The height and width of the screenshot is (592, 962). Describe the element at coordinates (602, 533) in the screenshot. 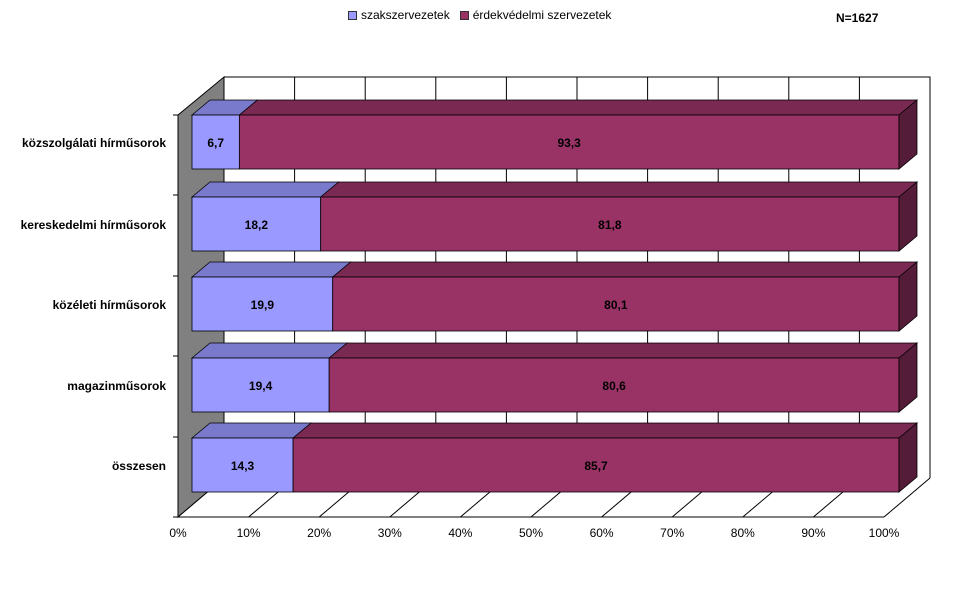

I see `x-tick-label: 60%` at that location.